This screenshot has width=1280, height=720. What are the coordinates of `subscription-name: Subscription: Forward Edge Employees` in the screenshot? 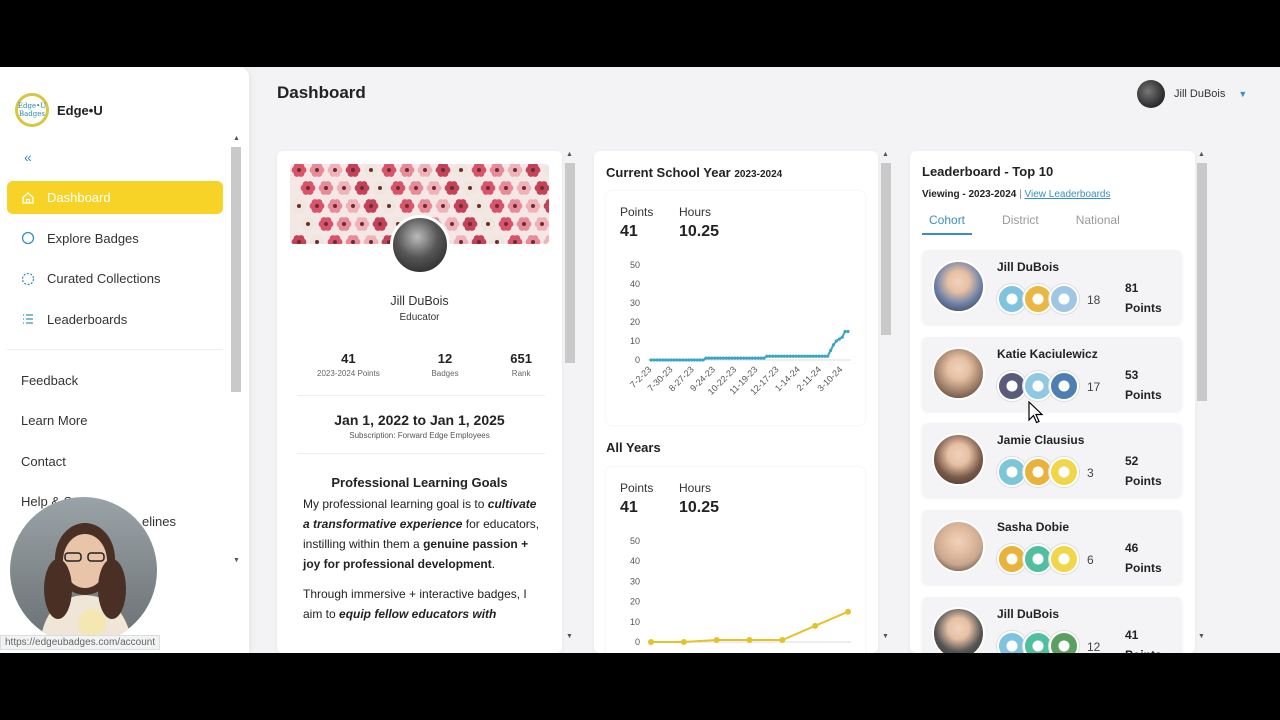 It's located at (419, 435).